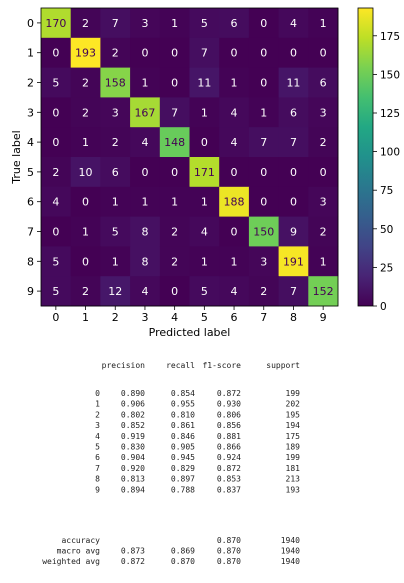 Image resolution: width=404 pixels, height=583 pixels. I want to click on heatmap-cell-r5-c9, so click(323, 172).